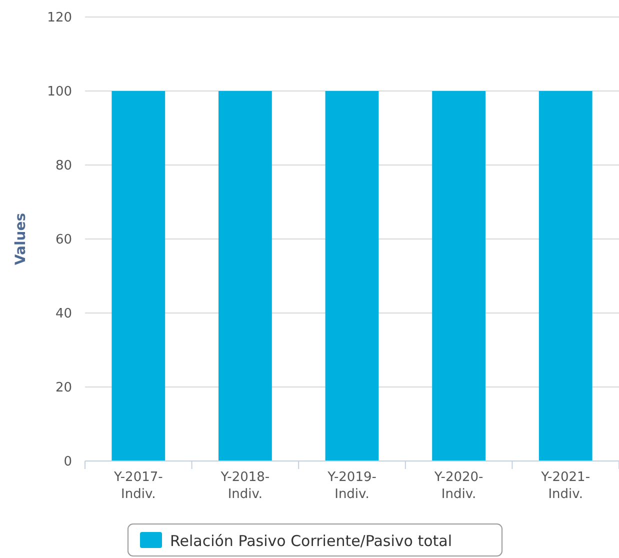  What do you see at coordinates (63, 388) in the screenshot?
I see `y-tick-label: 20` at bounding box center [63, 388].